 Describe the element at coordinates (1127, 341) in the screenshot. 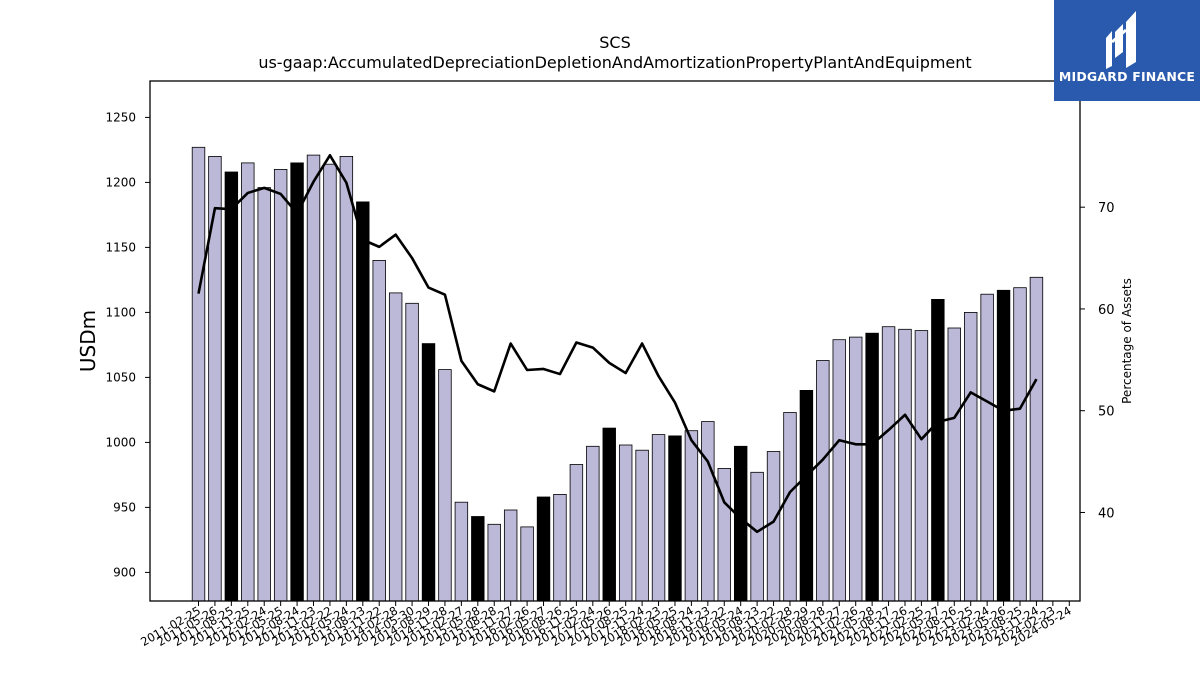

I see `y2-axis-label: Percentage of Assets` at that location.